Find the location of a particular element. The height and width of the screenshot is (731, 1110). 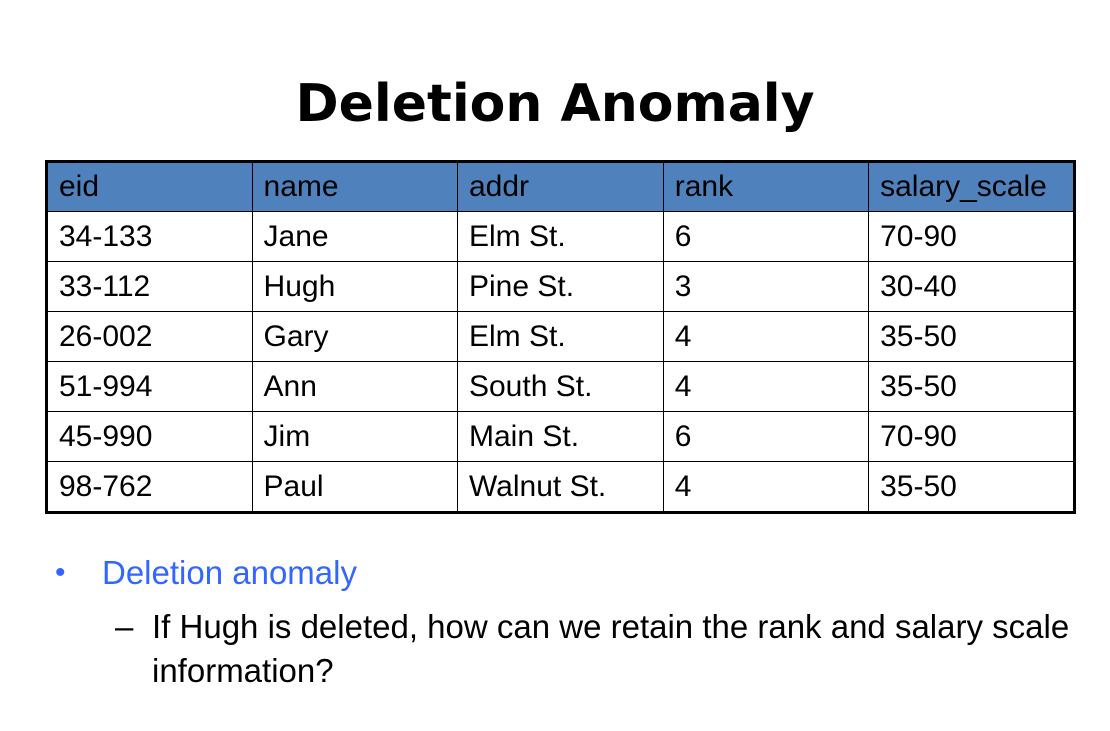

cell-name: Jim is located at coordinates (354, 436).